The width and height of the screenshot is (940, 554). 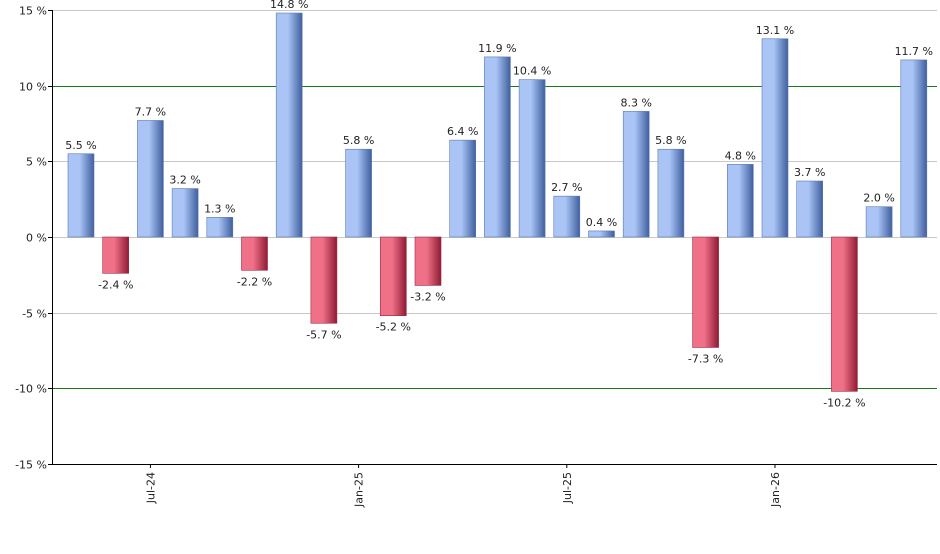 I want to click on bar-value-label: 5.5 %, so click(x=80, y=145).